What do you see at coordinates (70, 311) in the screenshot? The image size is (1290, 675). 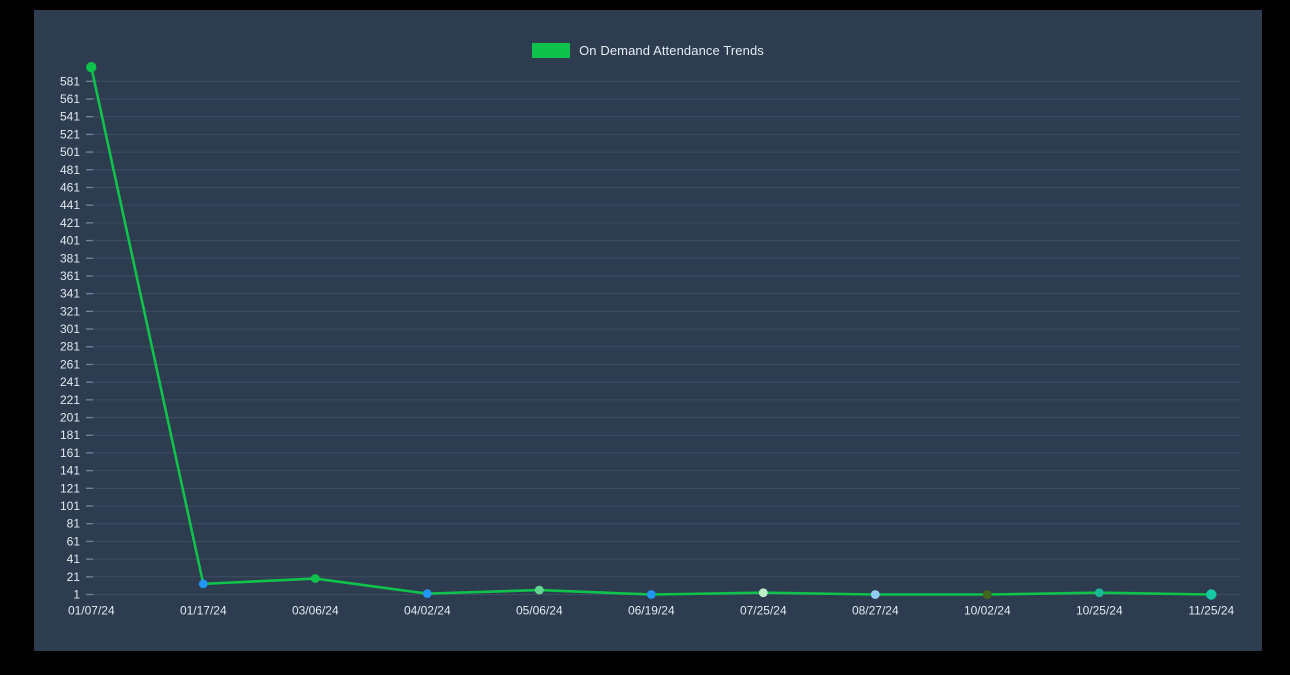 I see `y-tick-label: 321` at bounding box center [70, 311].